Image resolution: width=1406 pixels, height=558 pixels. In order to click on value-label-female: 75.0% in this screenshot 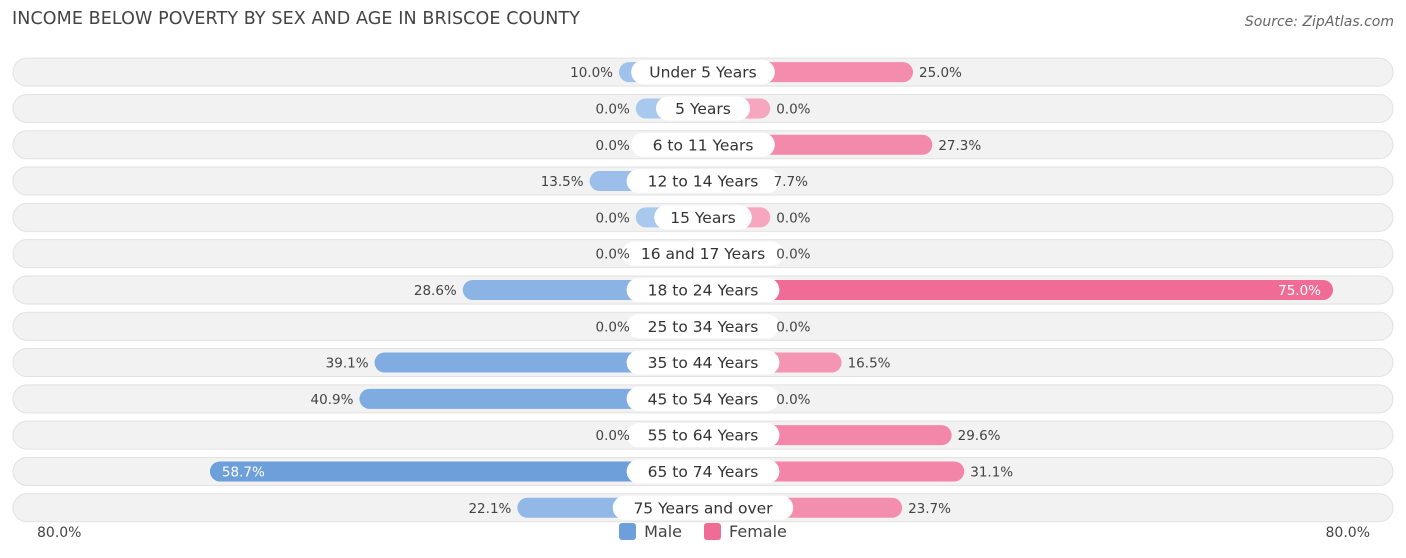, I will do `click(1299, 291)`.